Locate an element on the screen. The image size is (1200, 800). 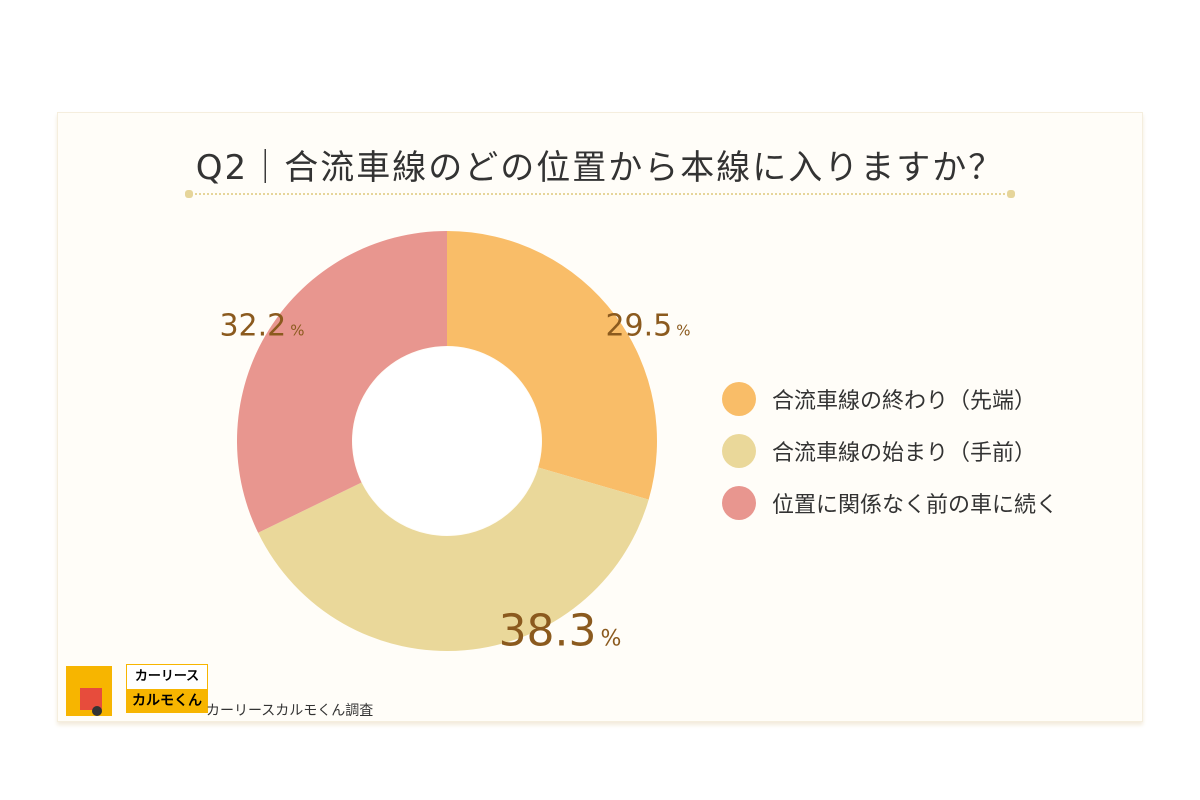
legend: 合流車線の終わり（先端） 合流車線の始まり（手前） 位置に関係なく前の車に続く is located at coordinates (890, 451).